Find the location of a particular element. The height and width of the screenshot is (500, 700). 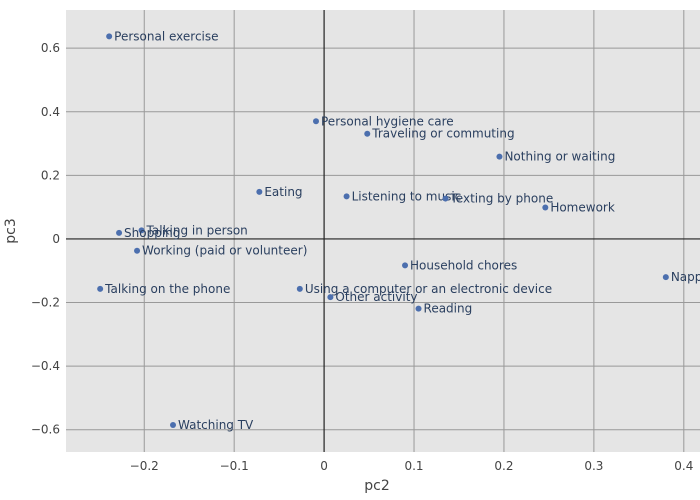

x-axis-title: pc2 is located at coordinates (377, 486).